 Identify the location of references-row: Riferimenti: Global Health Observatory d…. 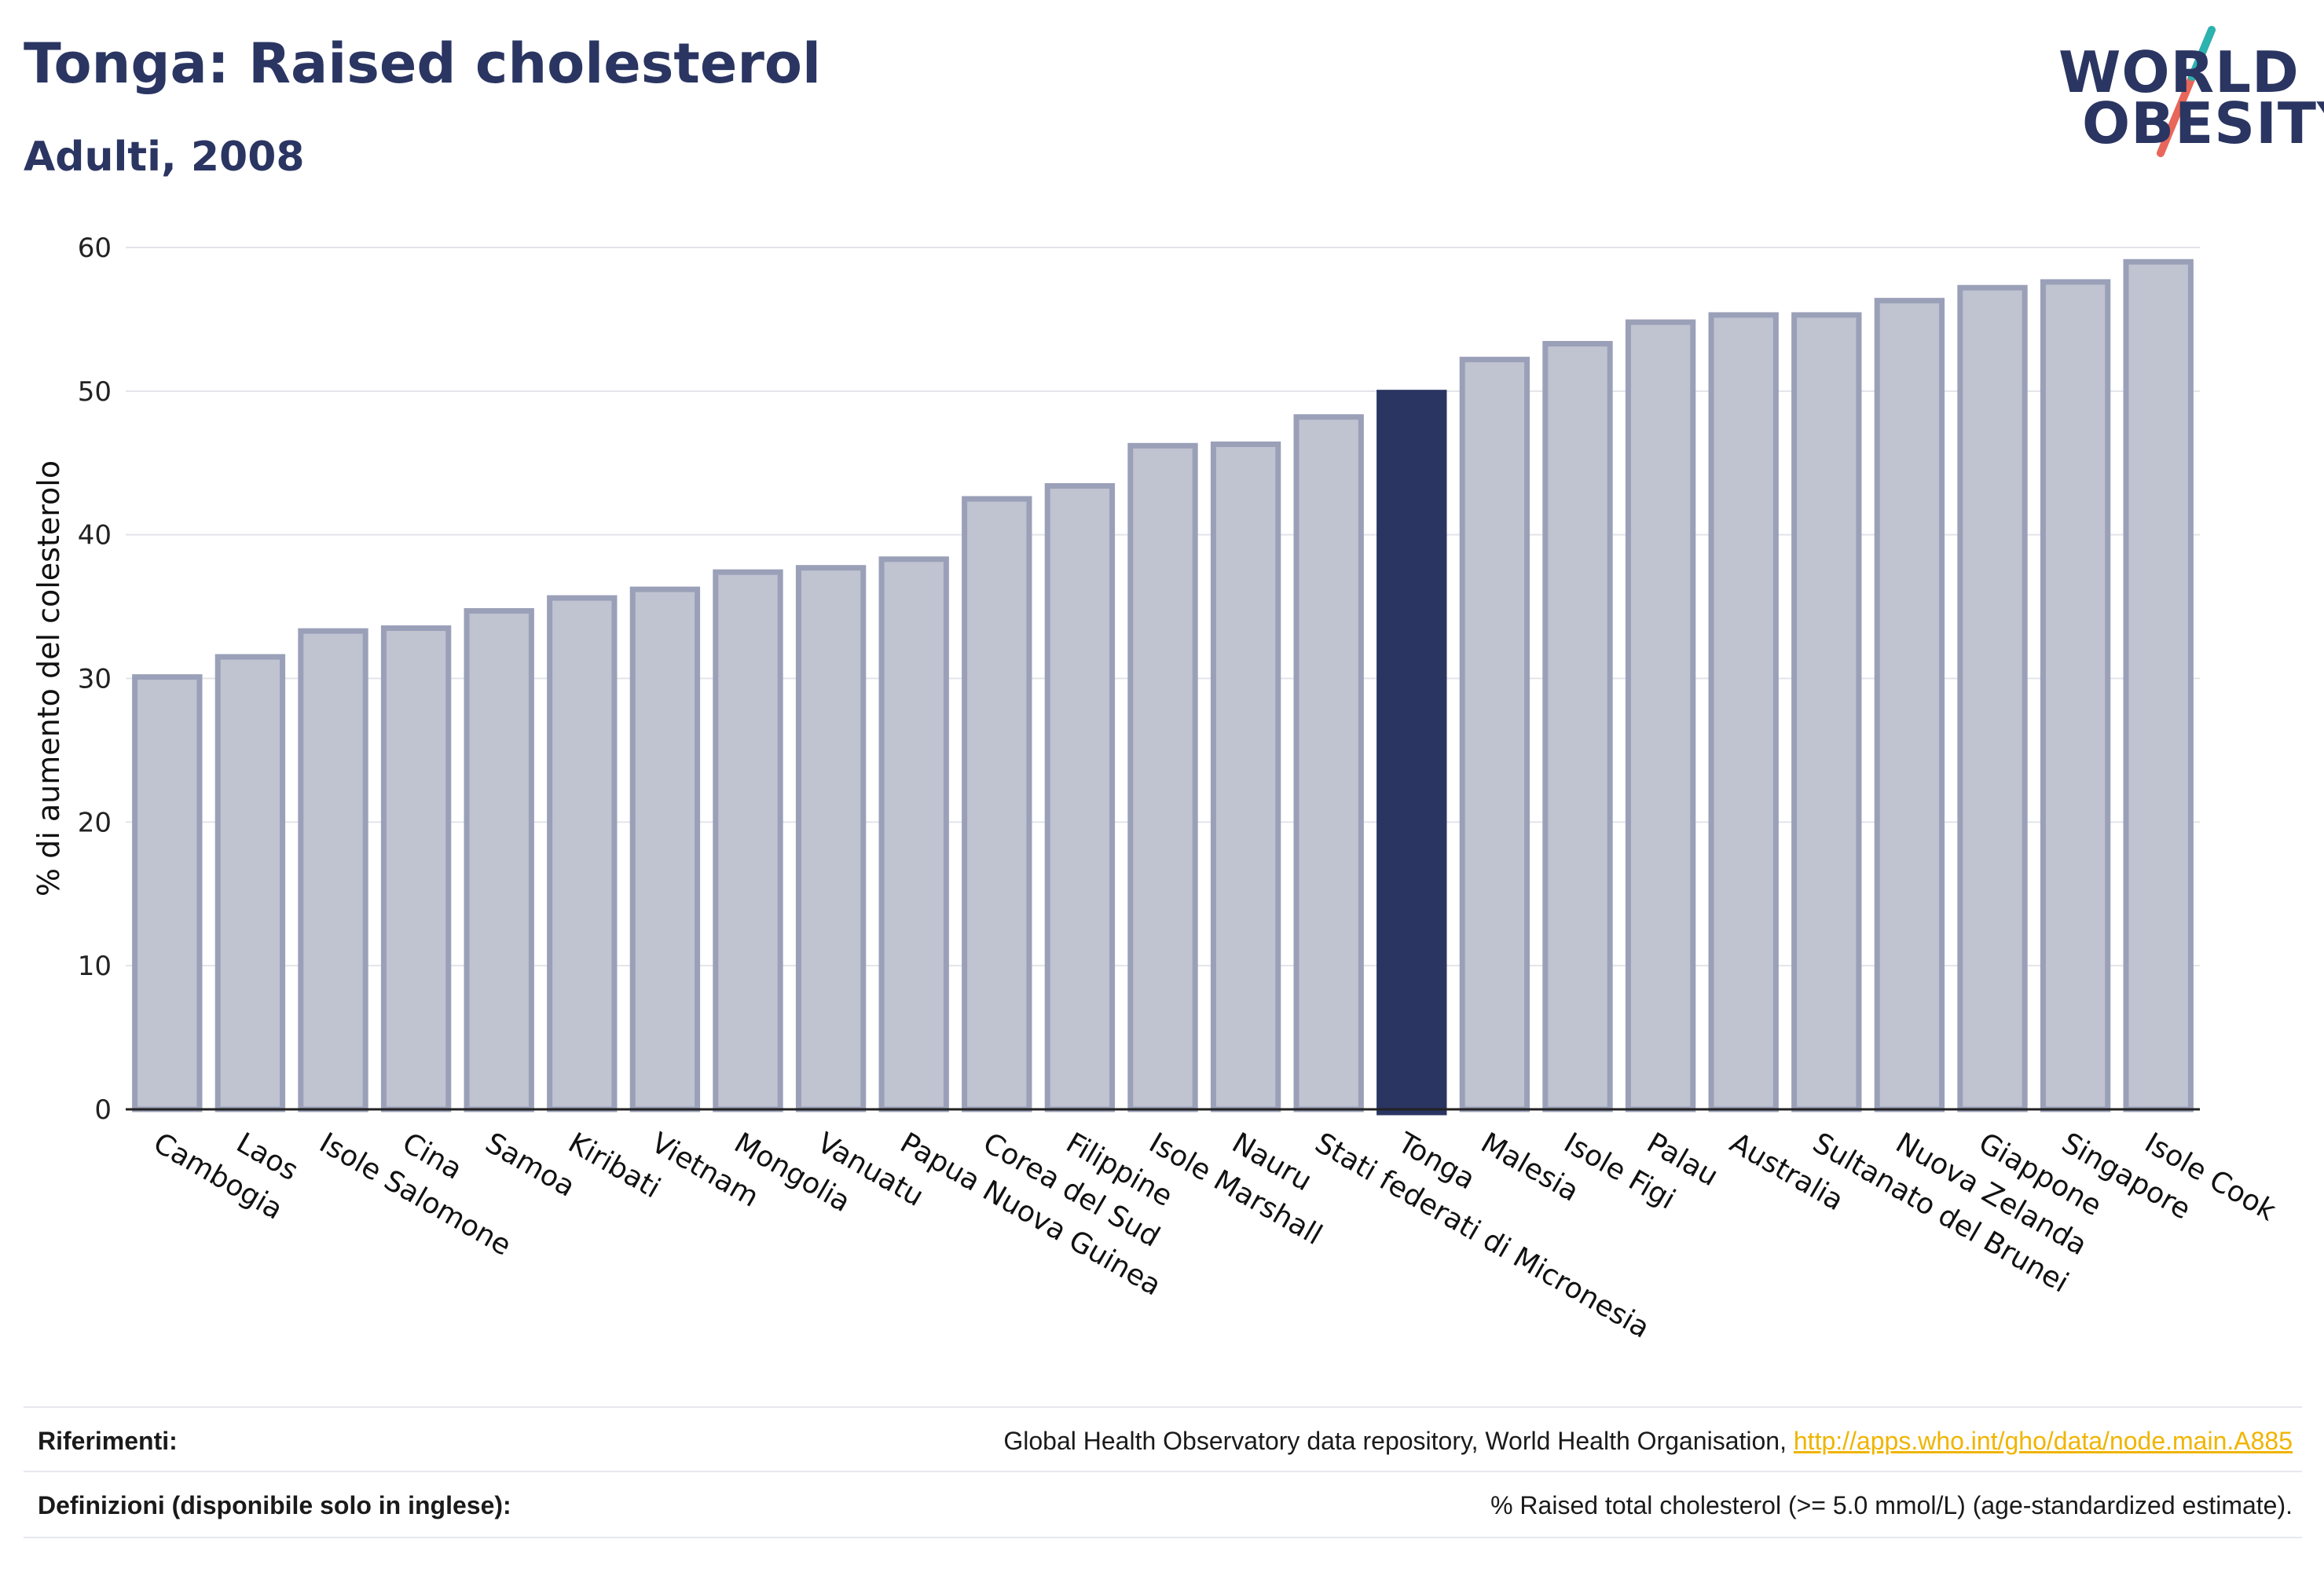
(1163, 1439).